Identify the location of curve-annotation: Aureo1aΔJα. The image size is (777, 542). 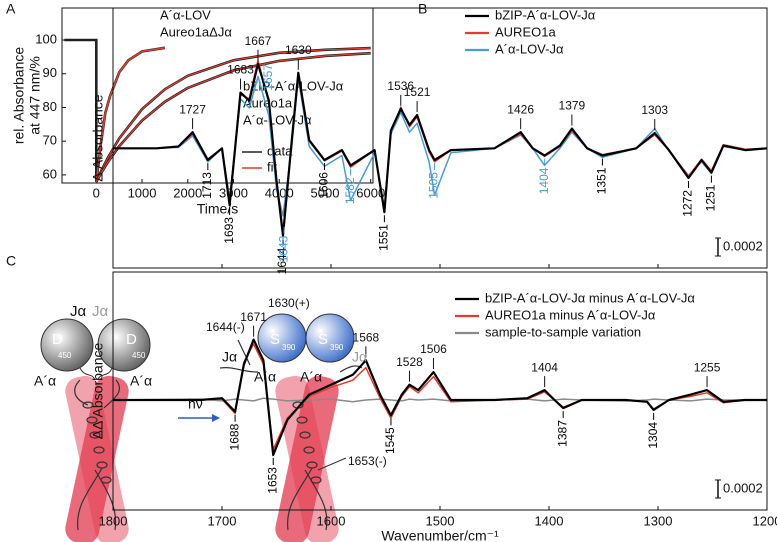
(196, 31).